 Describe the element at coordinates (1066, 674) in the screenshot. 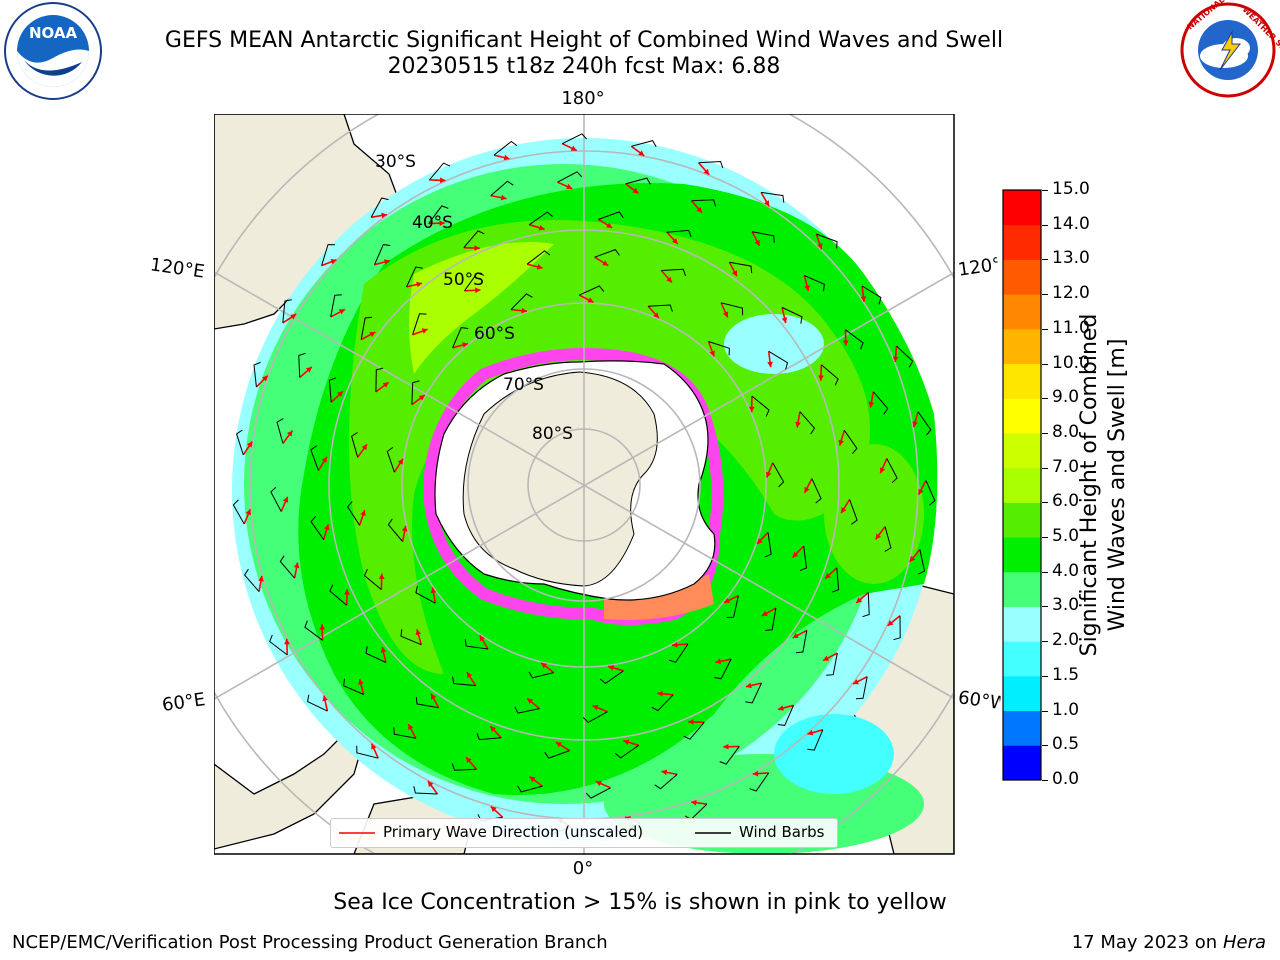

I see `colorbar-tick-label: 1.5` at that location.